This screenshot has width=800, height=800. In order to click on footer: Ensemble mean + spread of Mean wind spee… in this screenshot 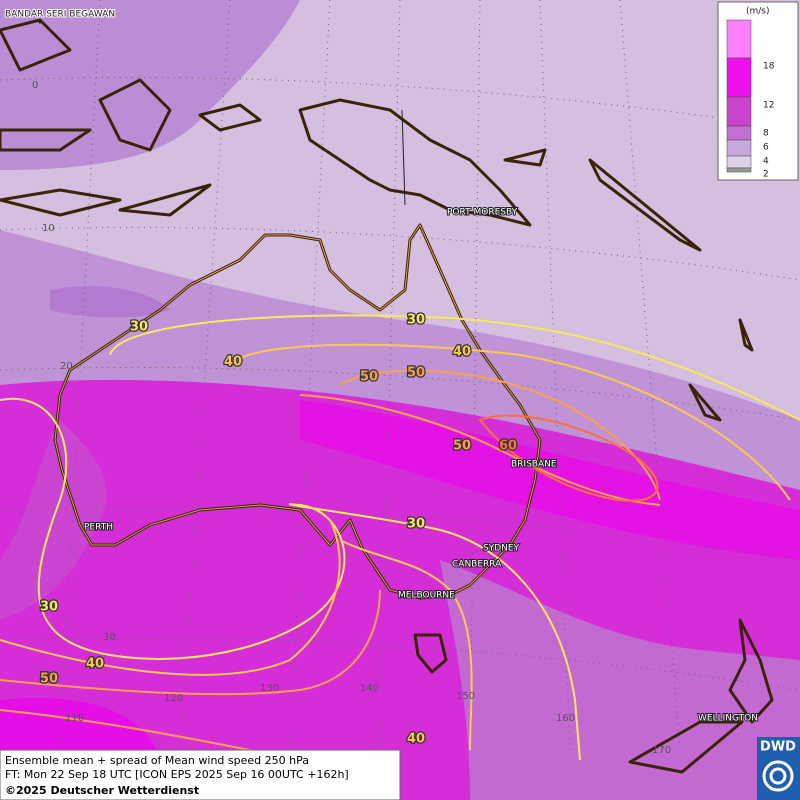, I will do `click(200, 774)`.